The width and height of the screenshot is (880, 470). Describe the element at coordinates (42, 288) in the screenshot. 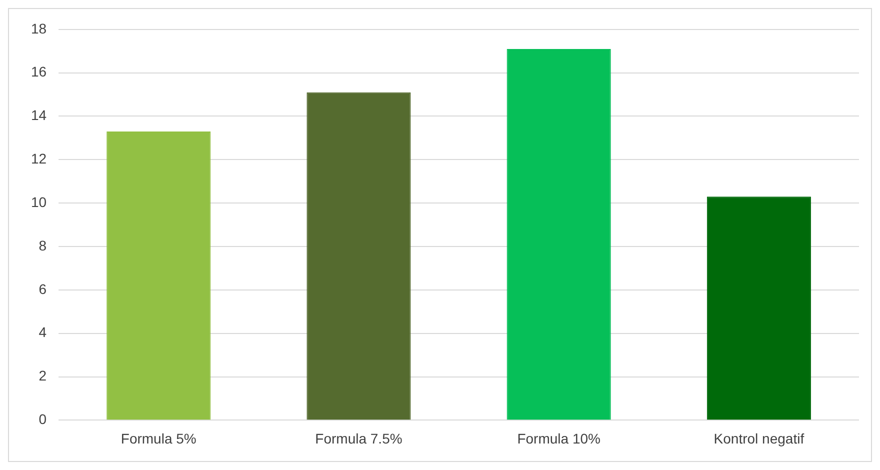

I see `y-tick-label: 6` at that location.